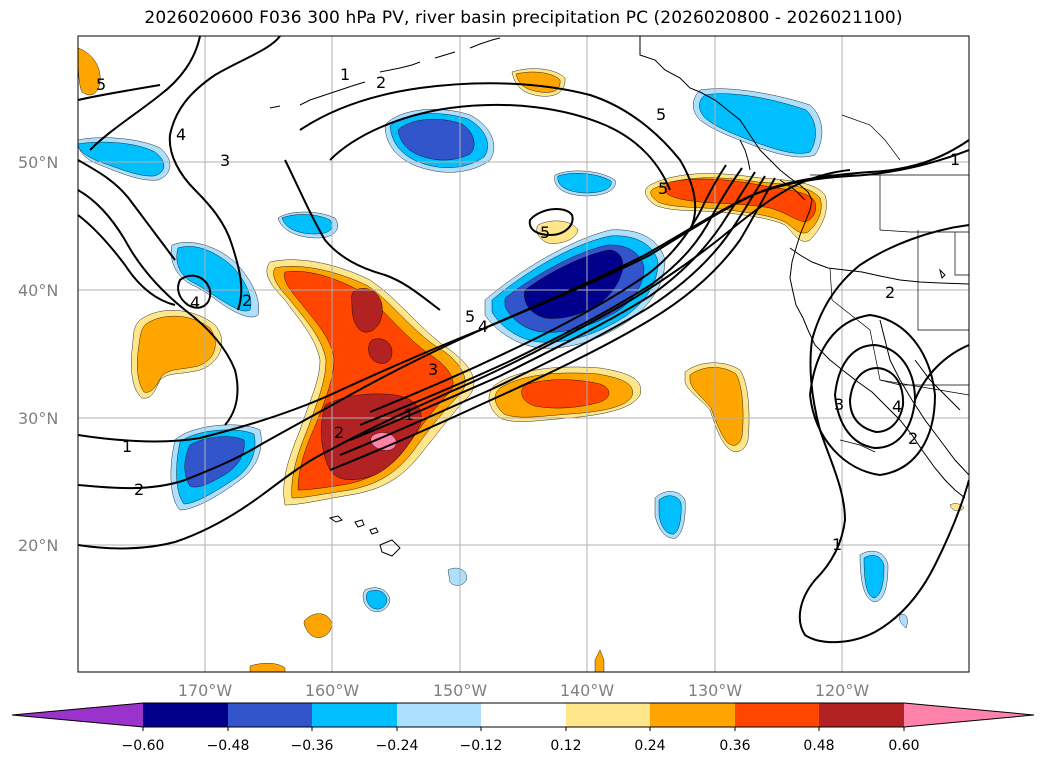 The width and height of the screenshot is (1047, 765). Describe the element at coordinates (524, 690) in the screenshot. I see `longitude-labels: 170°W 160°W 150°W 140°W 130°W 120°W` at that location.